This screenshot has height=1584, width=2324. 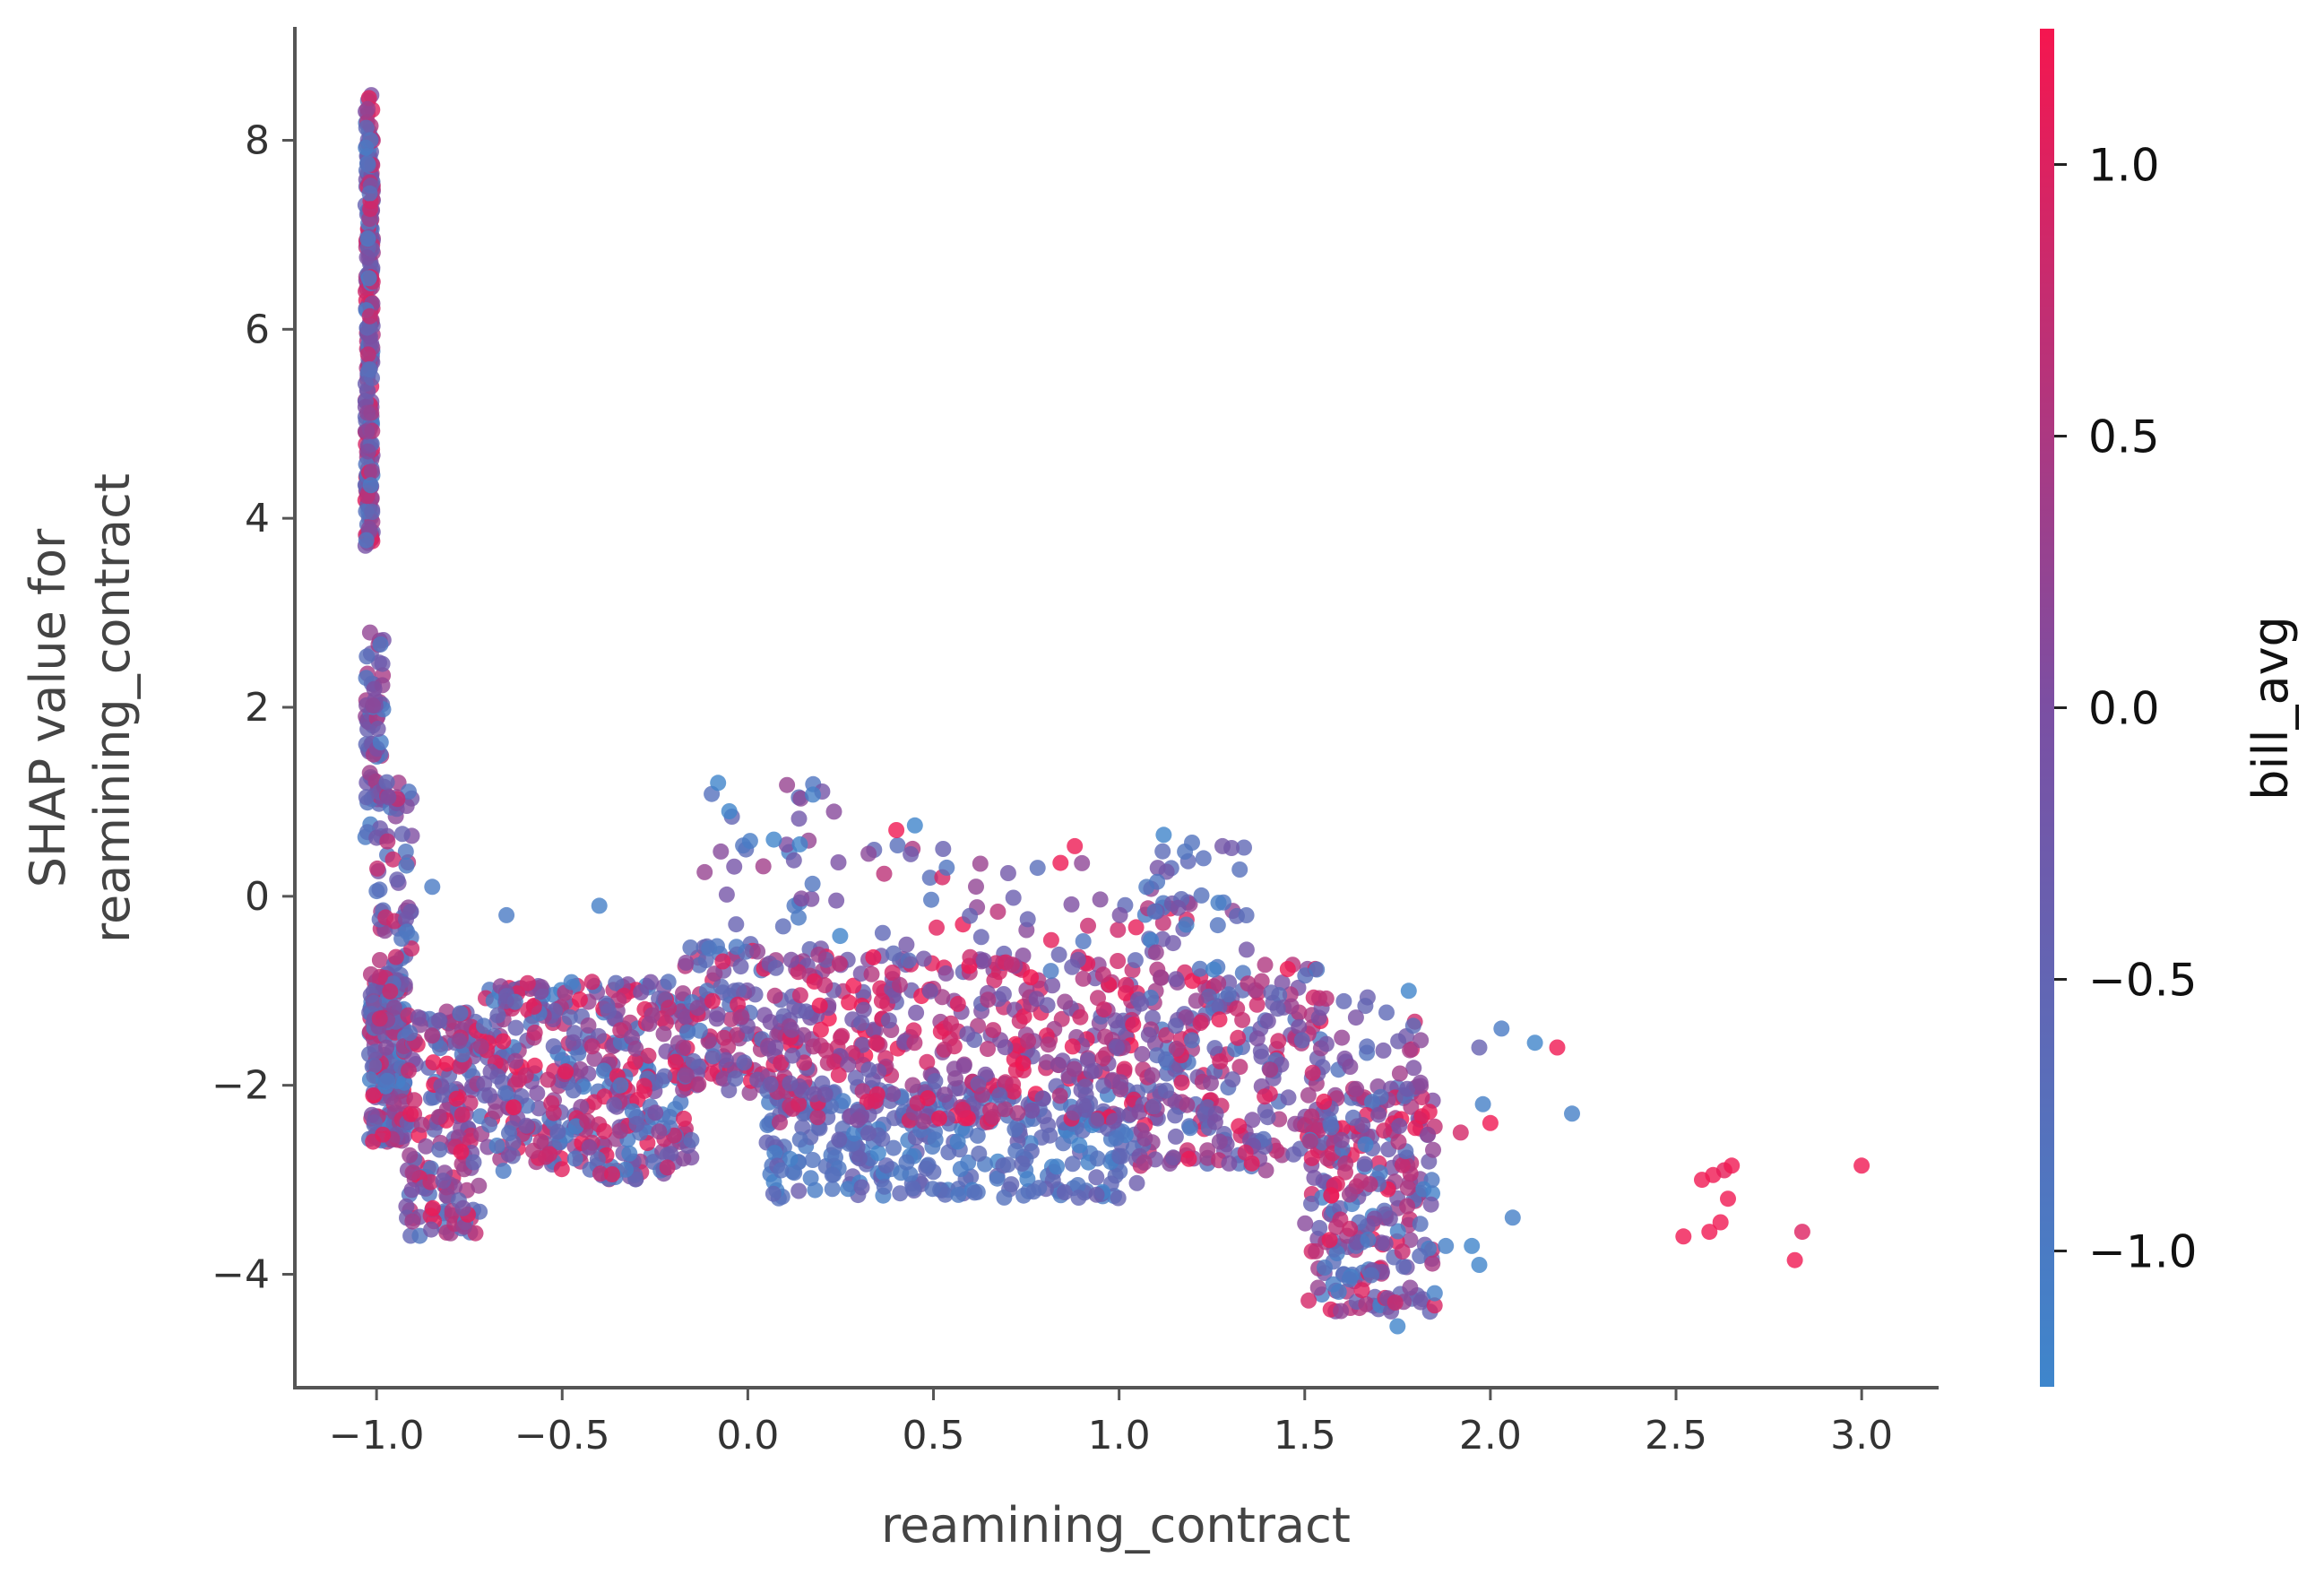 I want to click on y-tick-label: −2, so click(x=241, y=1086).